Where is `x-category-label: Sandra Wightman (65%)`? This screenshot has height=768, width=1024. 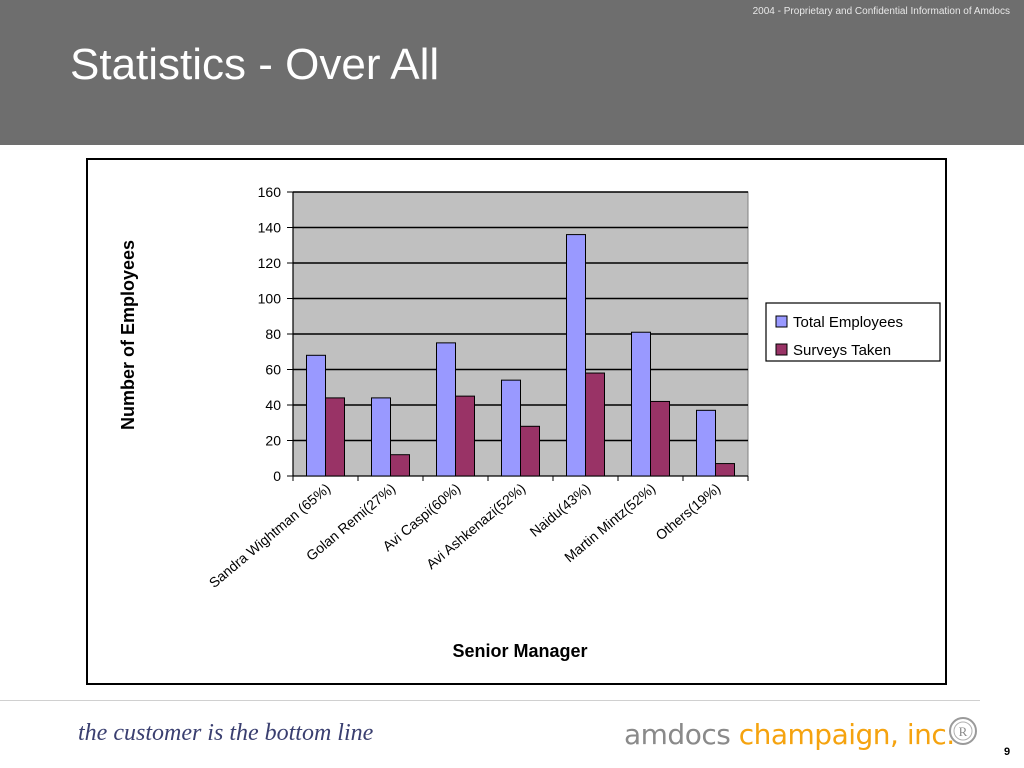 x-category-label: Sandra Wightman (65%) is located at coordinates (270, 535).